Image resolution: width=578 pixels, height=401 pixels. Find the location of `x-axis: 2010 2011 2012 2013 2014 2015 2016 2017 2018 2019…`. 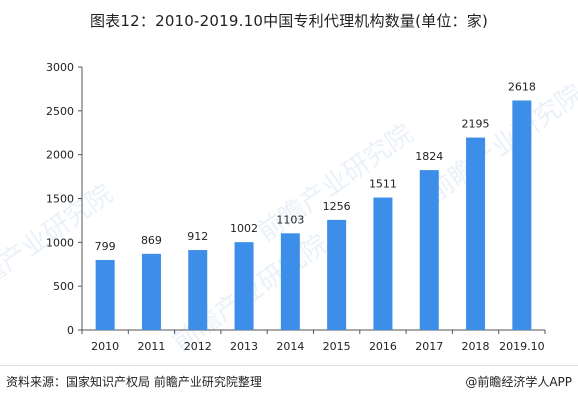

x-axis: 2010 2011 2012 2013 2014 2015 2016 2017 2018 2019… is located at coordinates (313, 341).